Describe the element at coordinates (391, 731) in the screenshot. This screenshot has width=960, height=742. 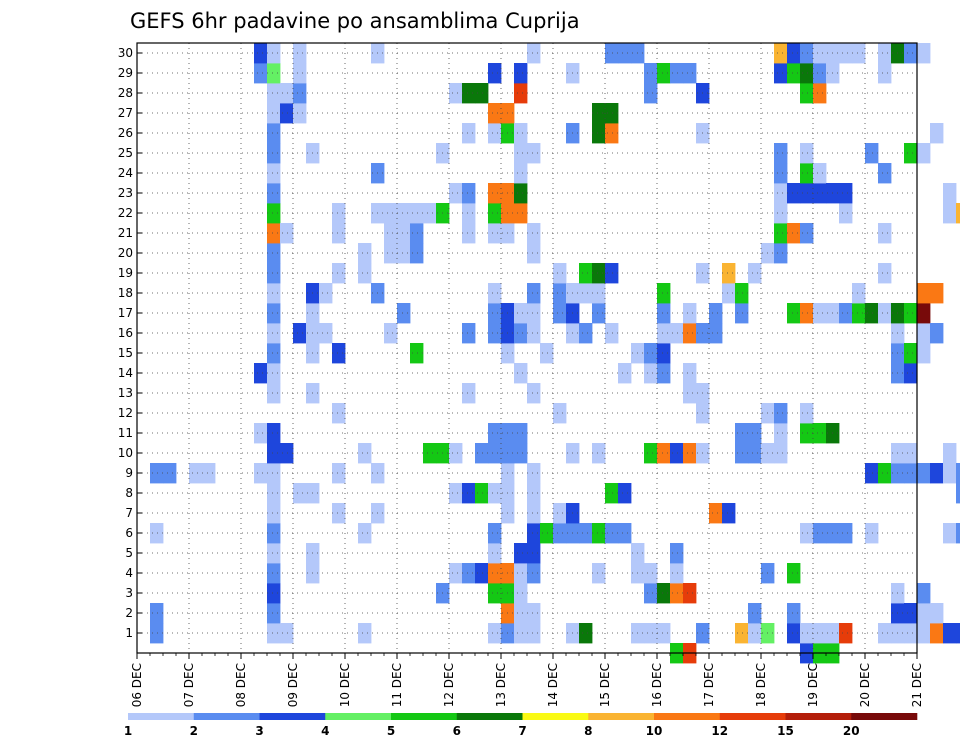
I see `legend-label-5: 5` at that location.